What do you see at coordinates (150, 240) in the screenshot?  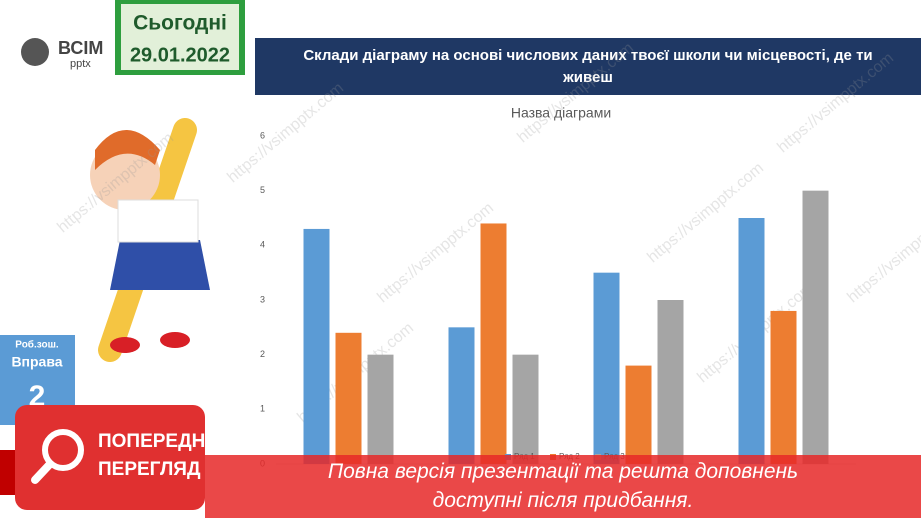 I see `girl-illustration` at bounding box center [150, 240].